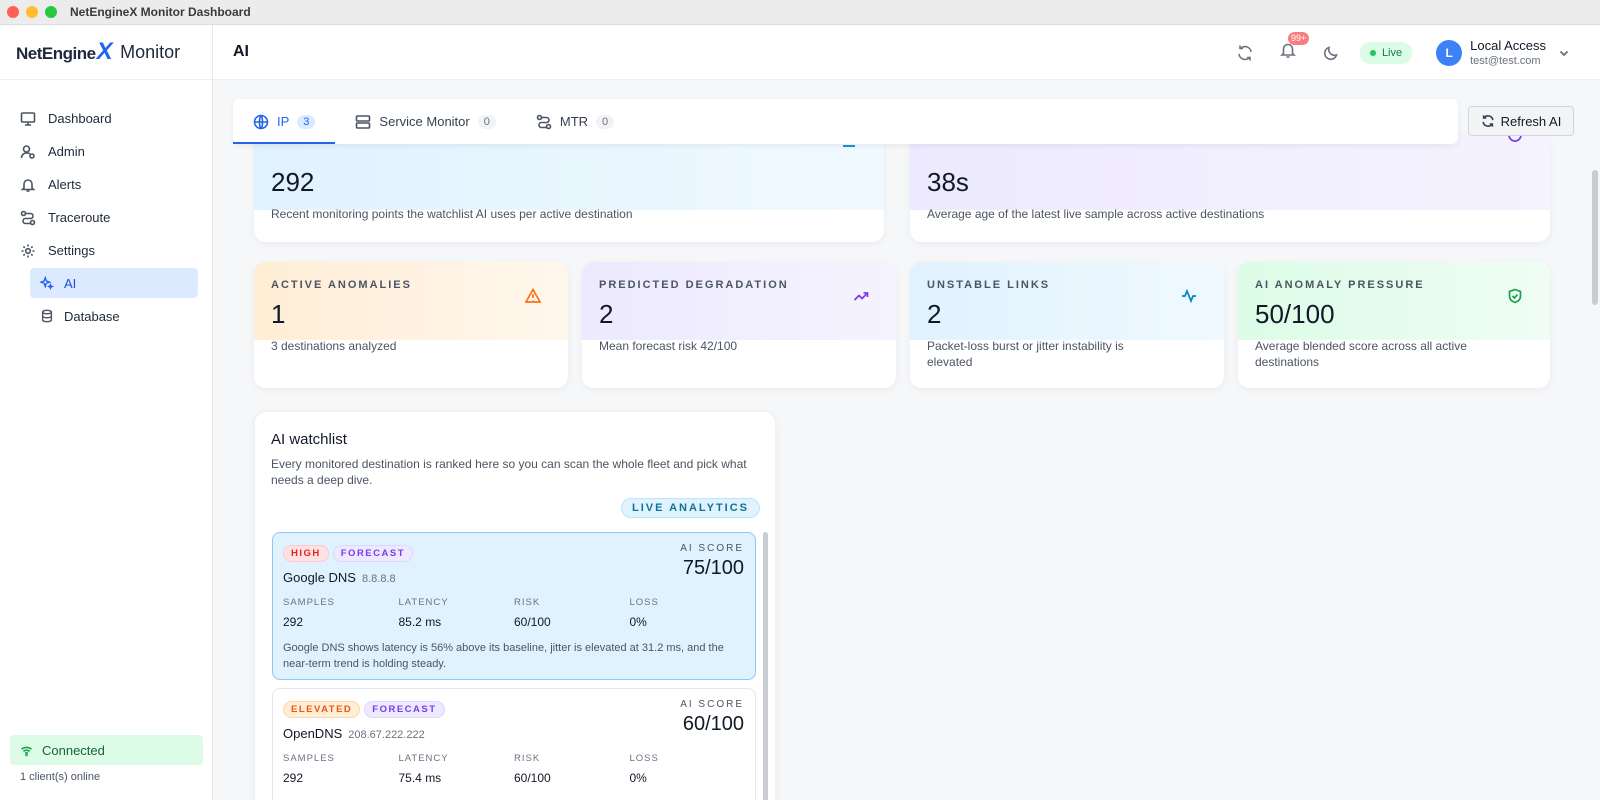 The height and width of the screenshot is (800, 1600). I want to click on server-icon, so click(363, 121).